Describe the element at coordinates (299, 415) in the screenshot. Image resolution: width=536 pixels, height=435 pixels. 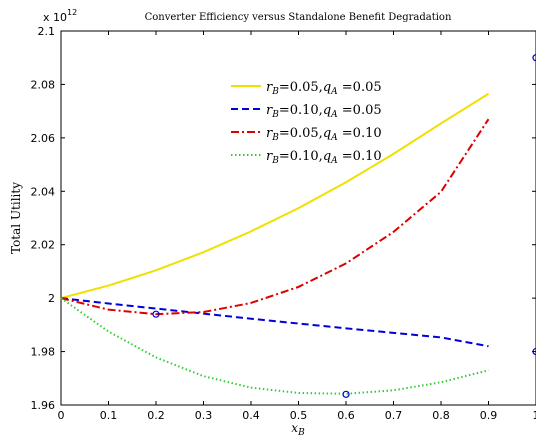
I see `x-tick-label: 0.5` at that location.